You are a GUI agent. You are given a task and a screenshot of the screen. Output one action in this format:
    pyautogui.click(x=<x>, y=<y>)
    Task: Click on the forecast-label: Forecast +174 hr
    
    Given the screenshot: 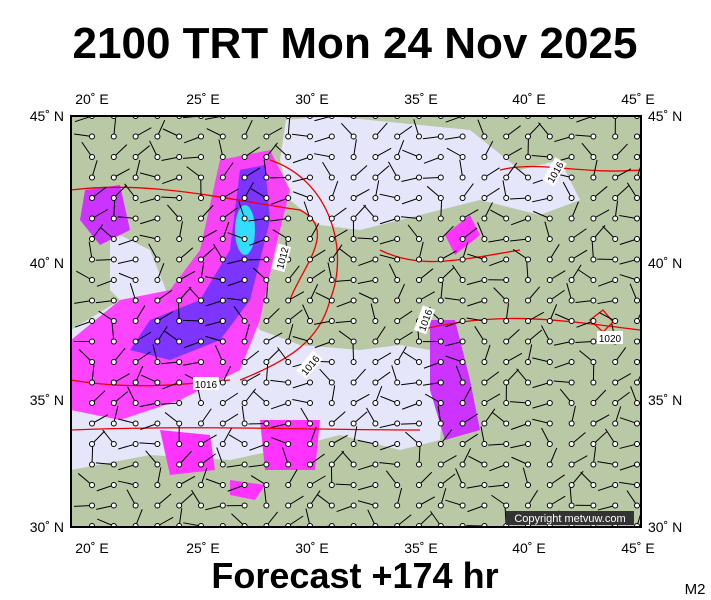 What is the action you would take?
    pyautogui.click(x=354, y=575)
    